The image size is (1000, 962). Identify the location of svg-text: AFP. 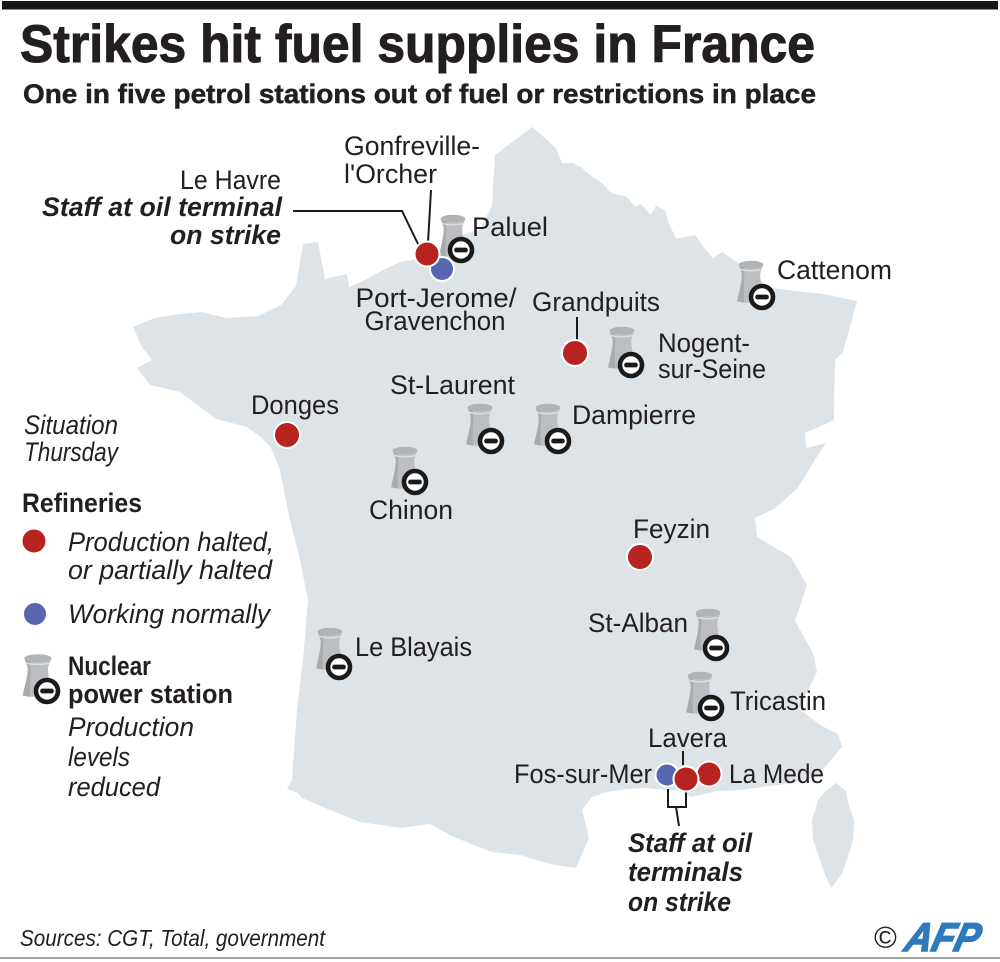
(943, 937).